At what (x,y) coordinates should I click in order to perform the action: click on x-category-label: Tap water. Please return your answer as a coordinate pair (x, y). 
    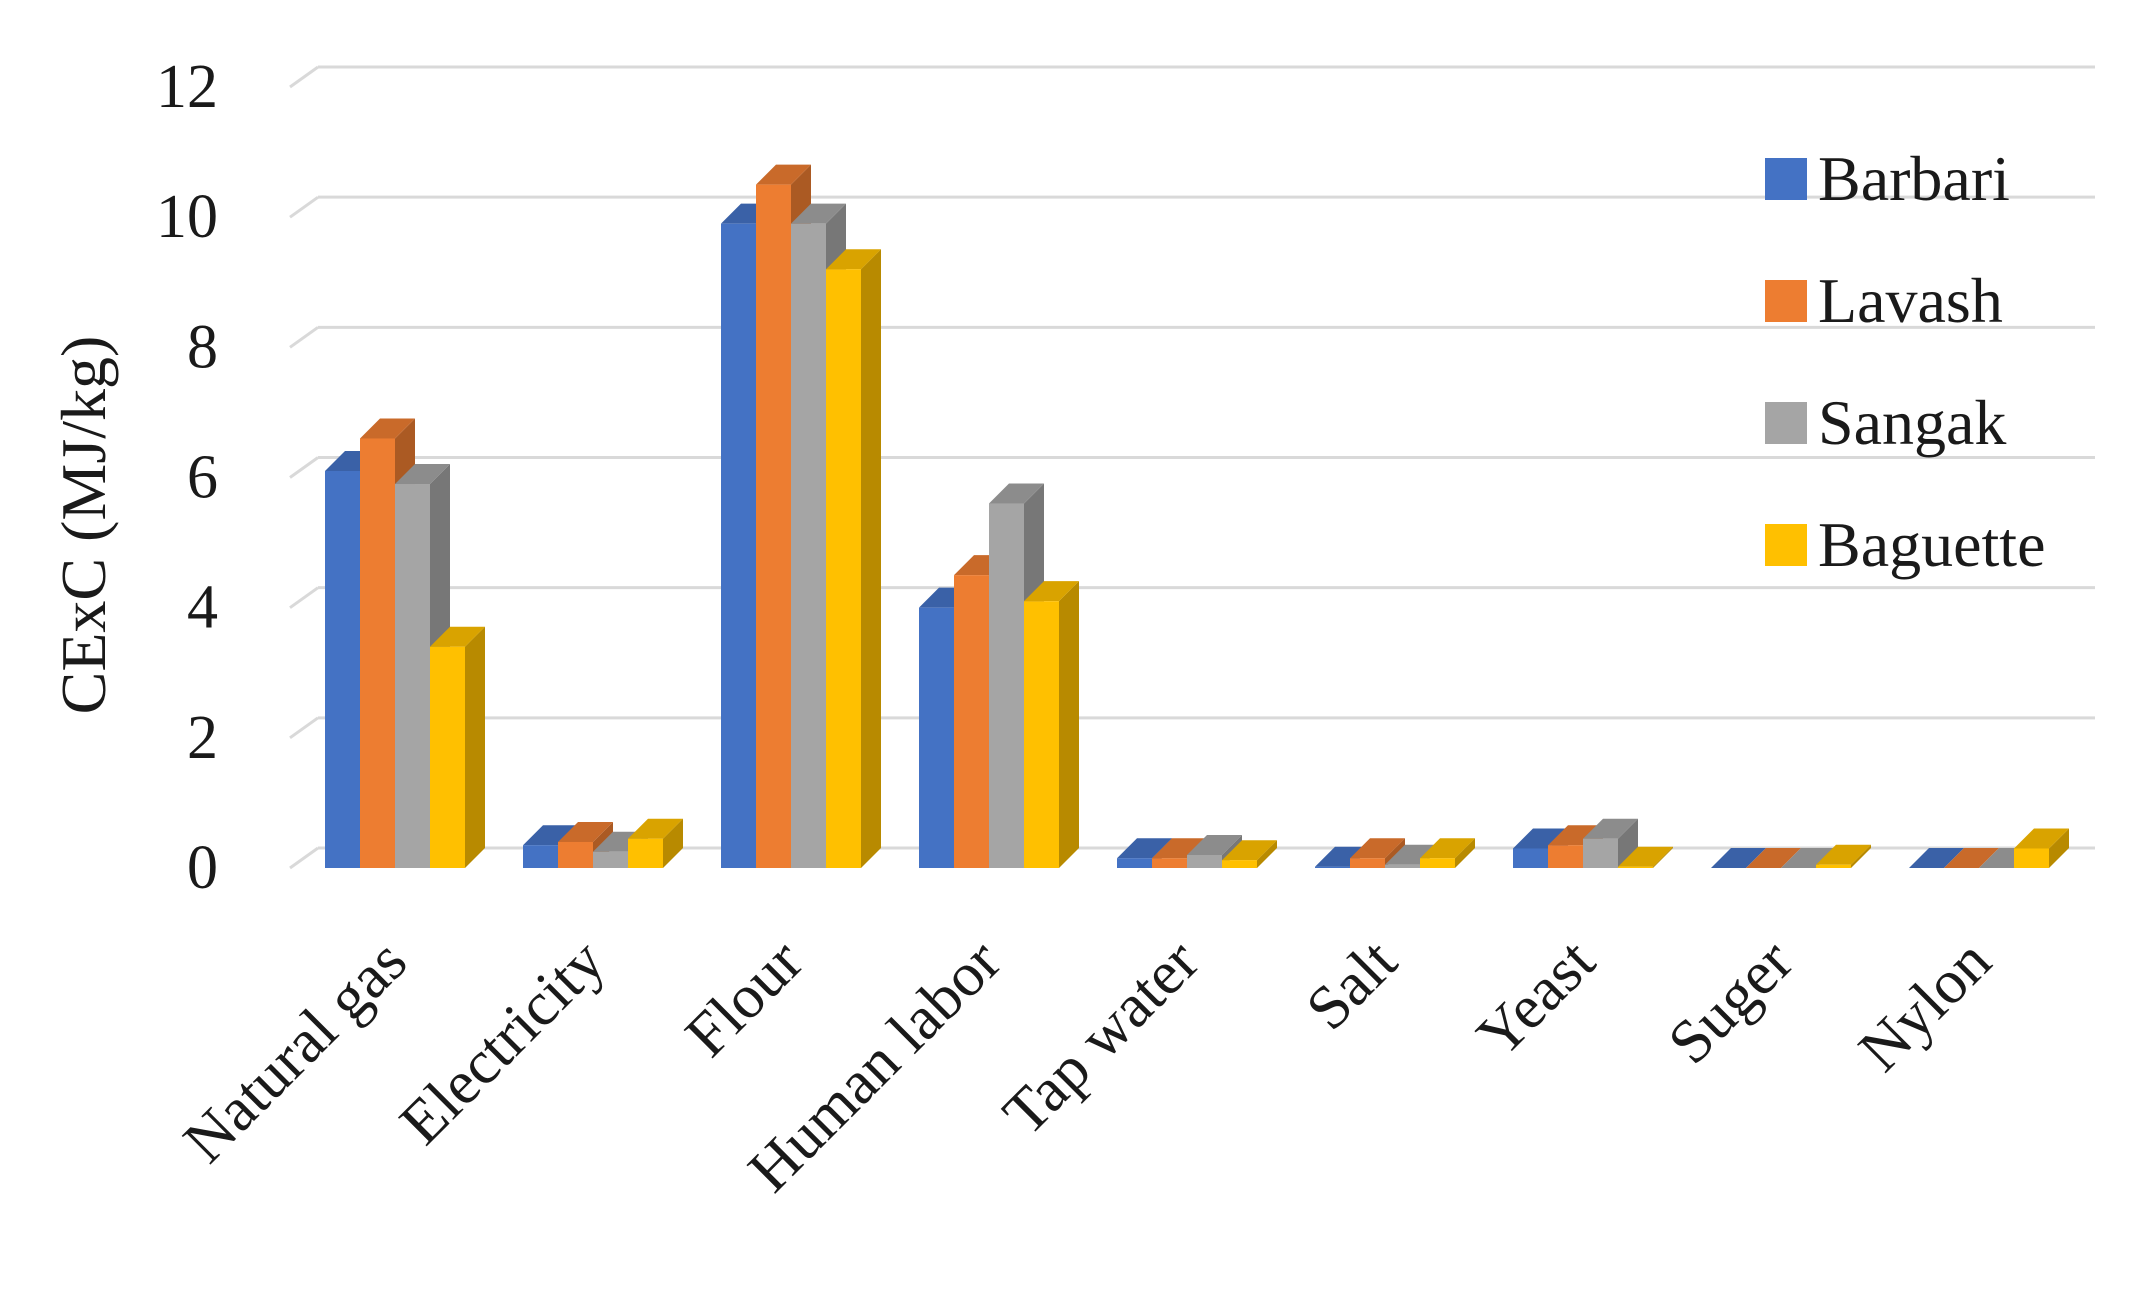
    Looking at the image, I should click on (1101, 1038).